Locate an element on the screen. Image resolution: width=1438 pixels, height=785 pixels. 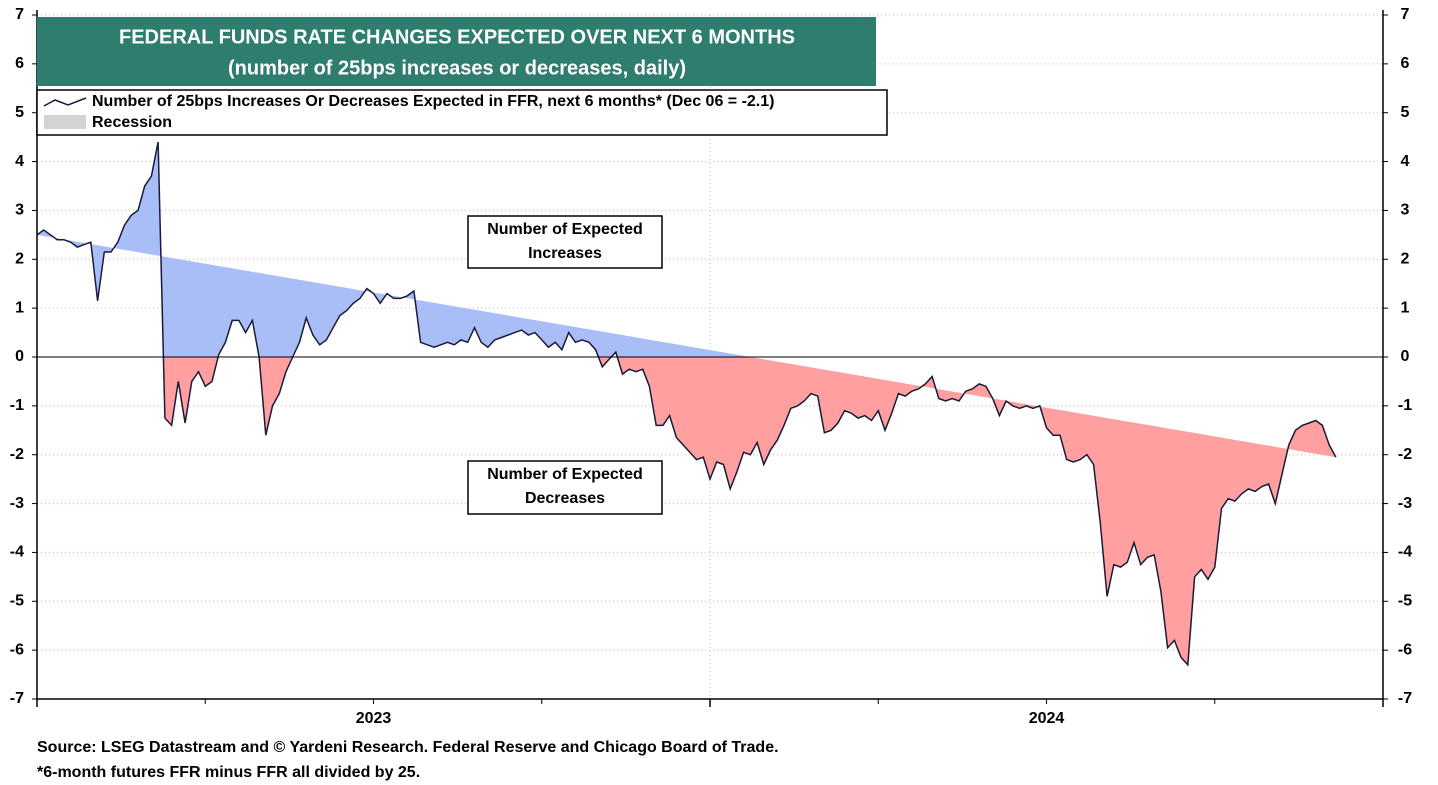
annotation: Increases is located at coordinates (565, 253).